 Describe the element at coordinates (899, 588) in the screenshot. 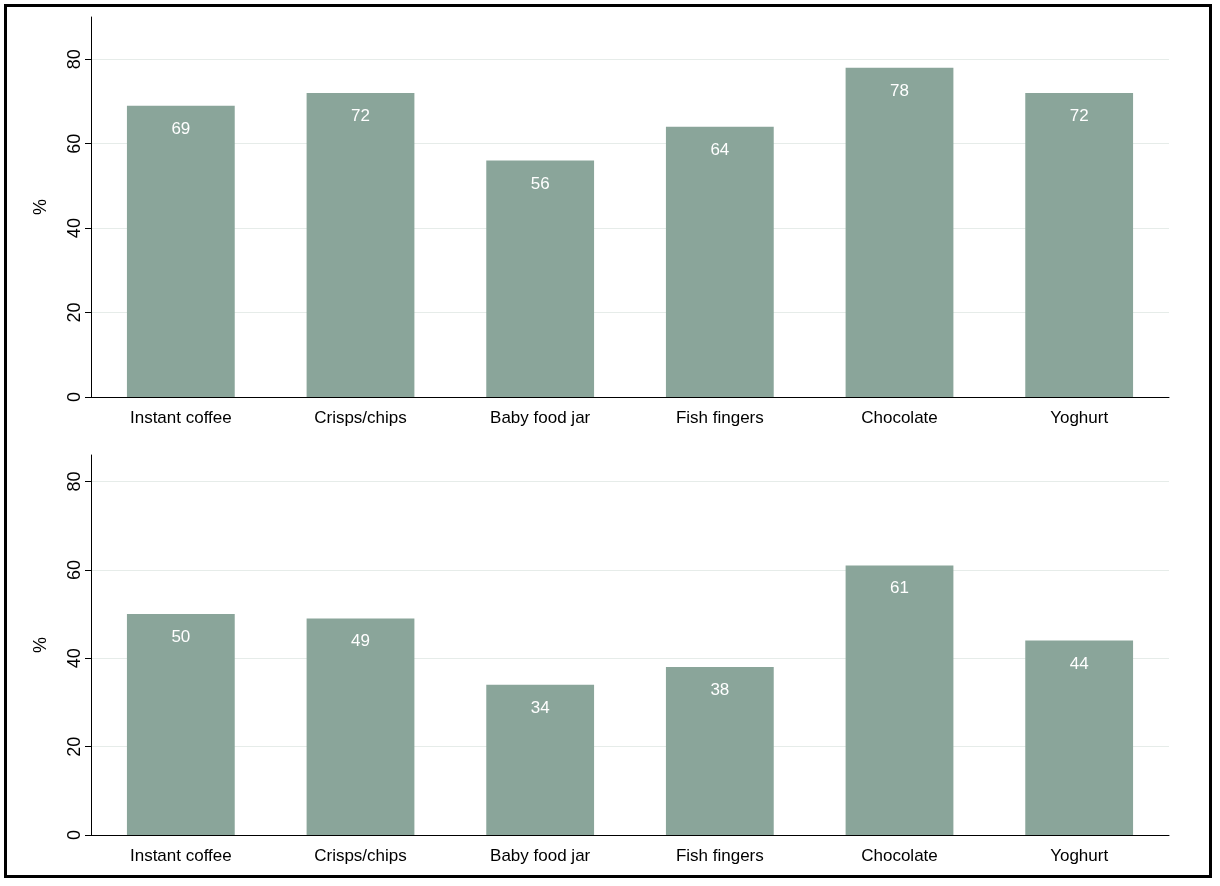

I see `data-label: 61` at that location.